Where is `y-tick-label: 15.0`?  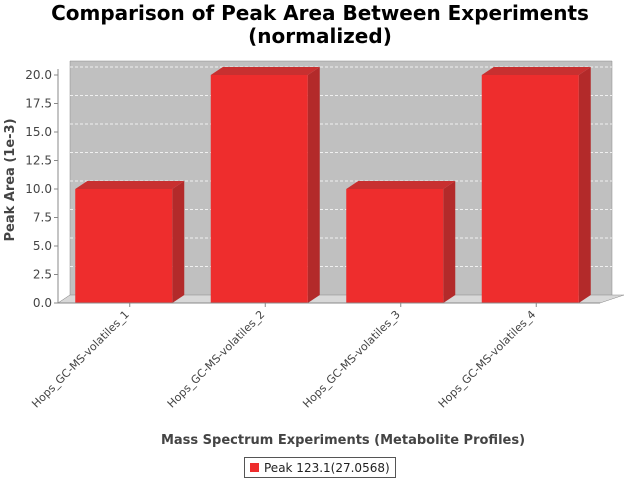 y-tick-label: 15.0 is located at coordinates (38, 132).